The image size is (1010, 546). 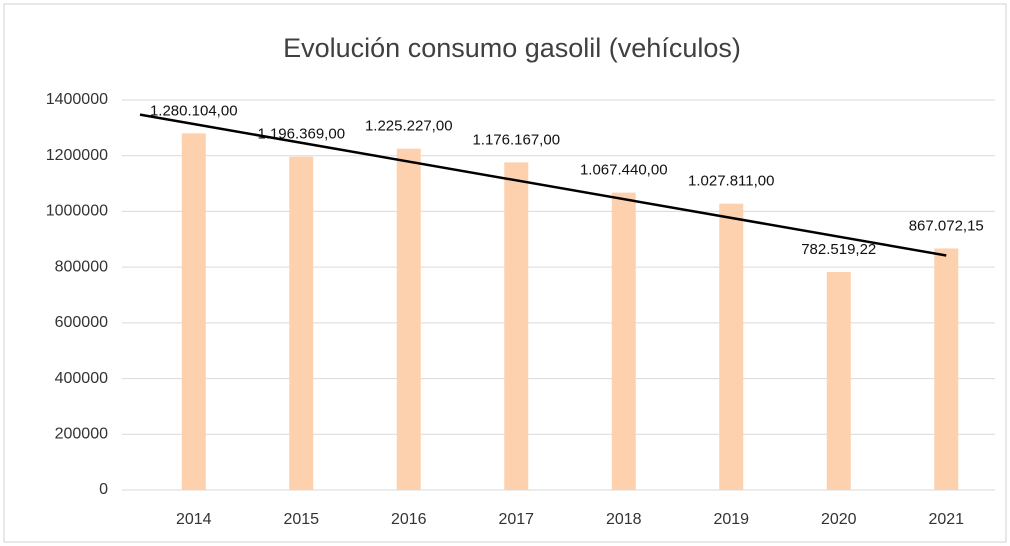 I want to click on x-tick-label: 2015, so click(x=301, y=519).